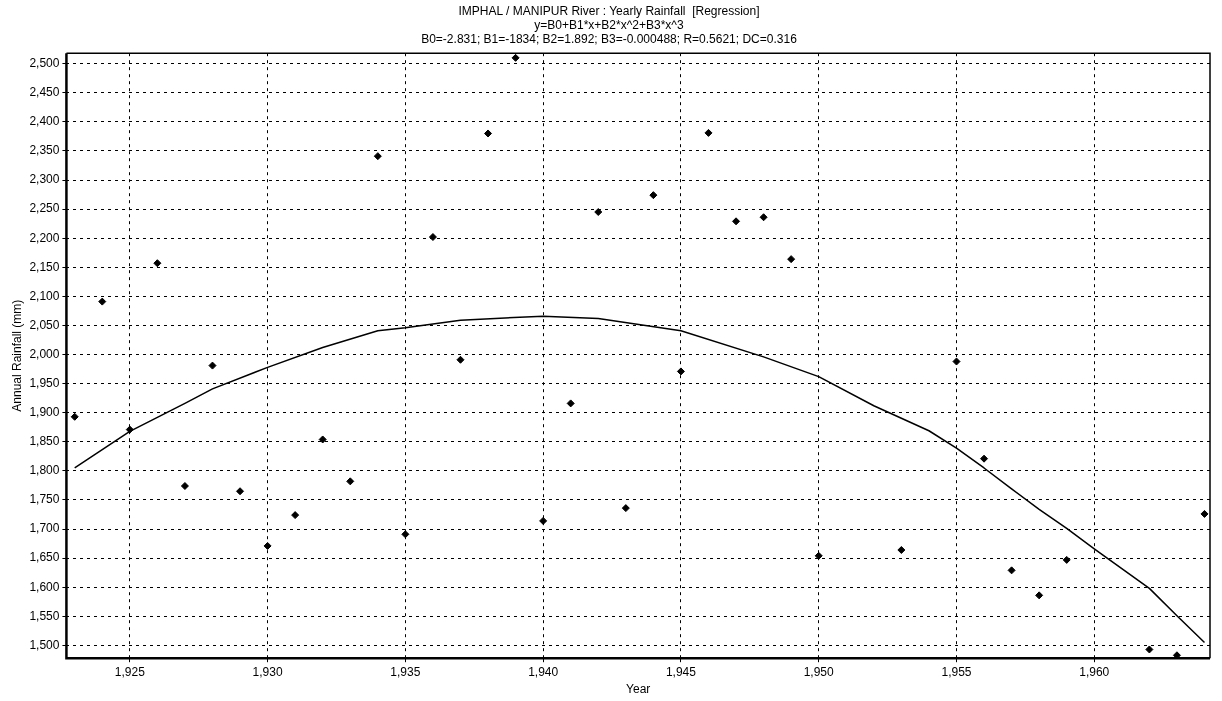  What do you see at coordinates (44, 295) in the screenshot?
I see `y-tick-label: 2,100` at bounding box center [44, 295].